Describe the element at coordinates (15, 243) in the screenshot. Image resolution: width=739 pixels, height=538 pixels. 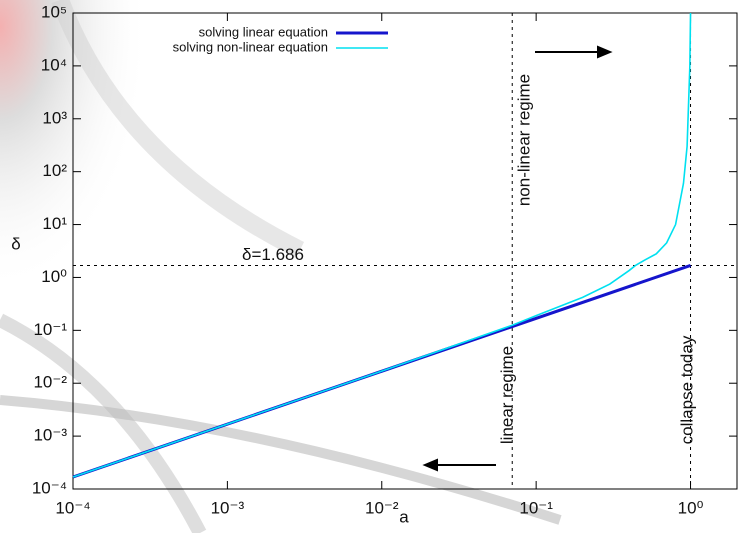
I see `y-axis-label: δ` at that location.